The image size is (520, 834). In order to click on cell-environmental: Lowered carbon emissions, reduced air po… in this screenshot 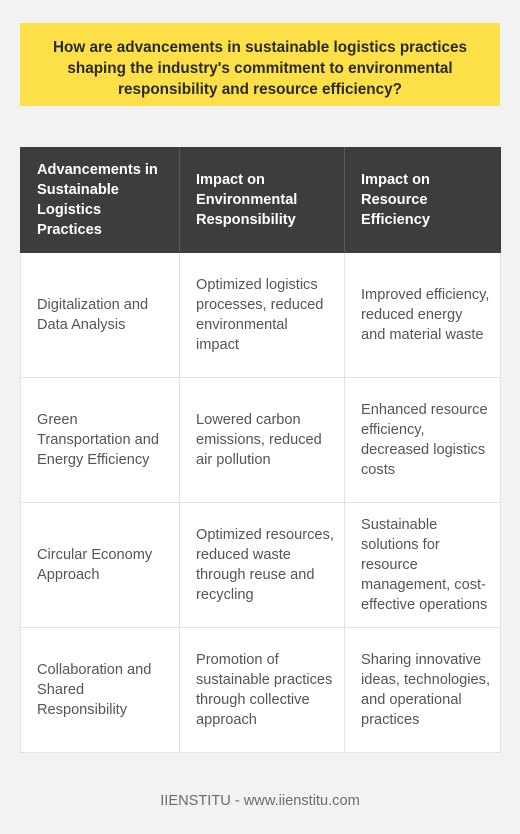, I will do `click(262, 440)`.